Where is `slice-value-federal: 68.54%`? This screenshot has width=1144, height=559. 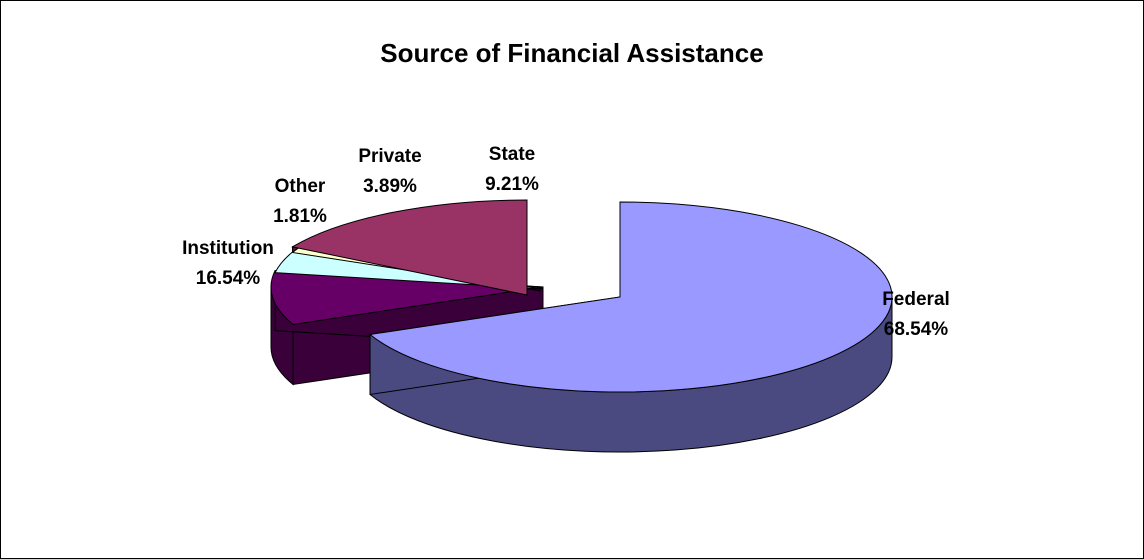 slice-value-federal: 68.54% is located at coordinates (916, 329).